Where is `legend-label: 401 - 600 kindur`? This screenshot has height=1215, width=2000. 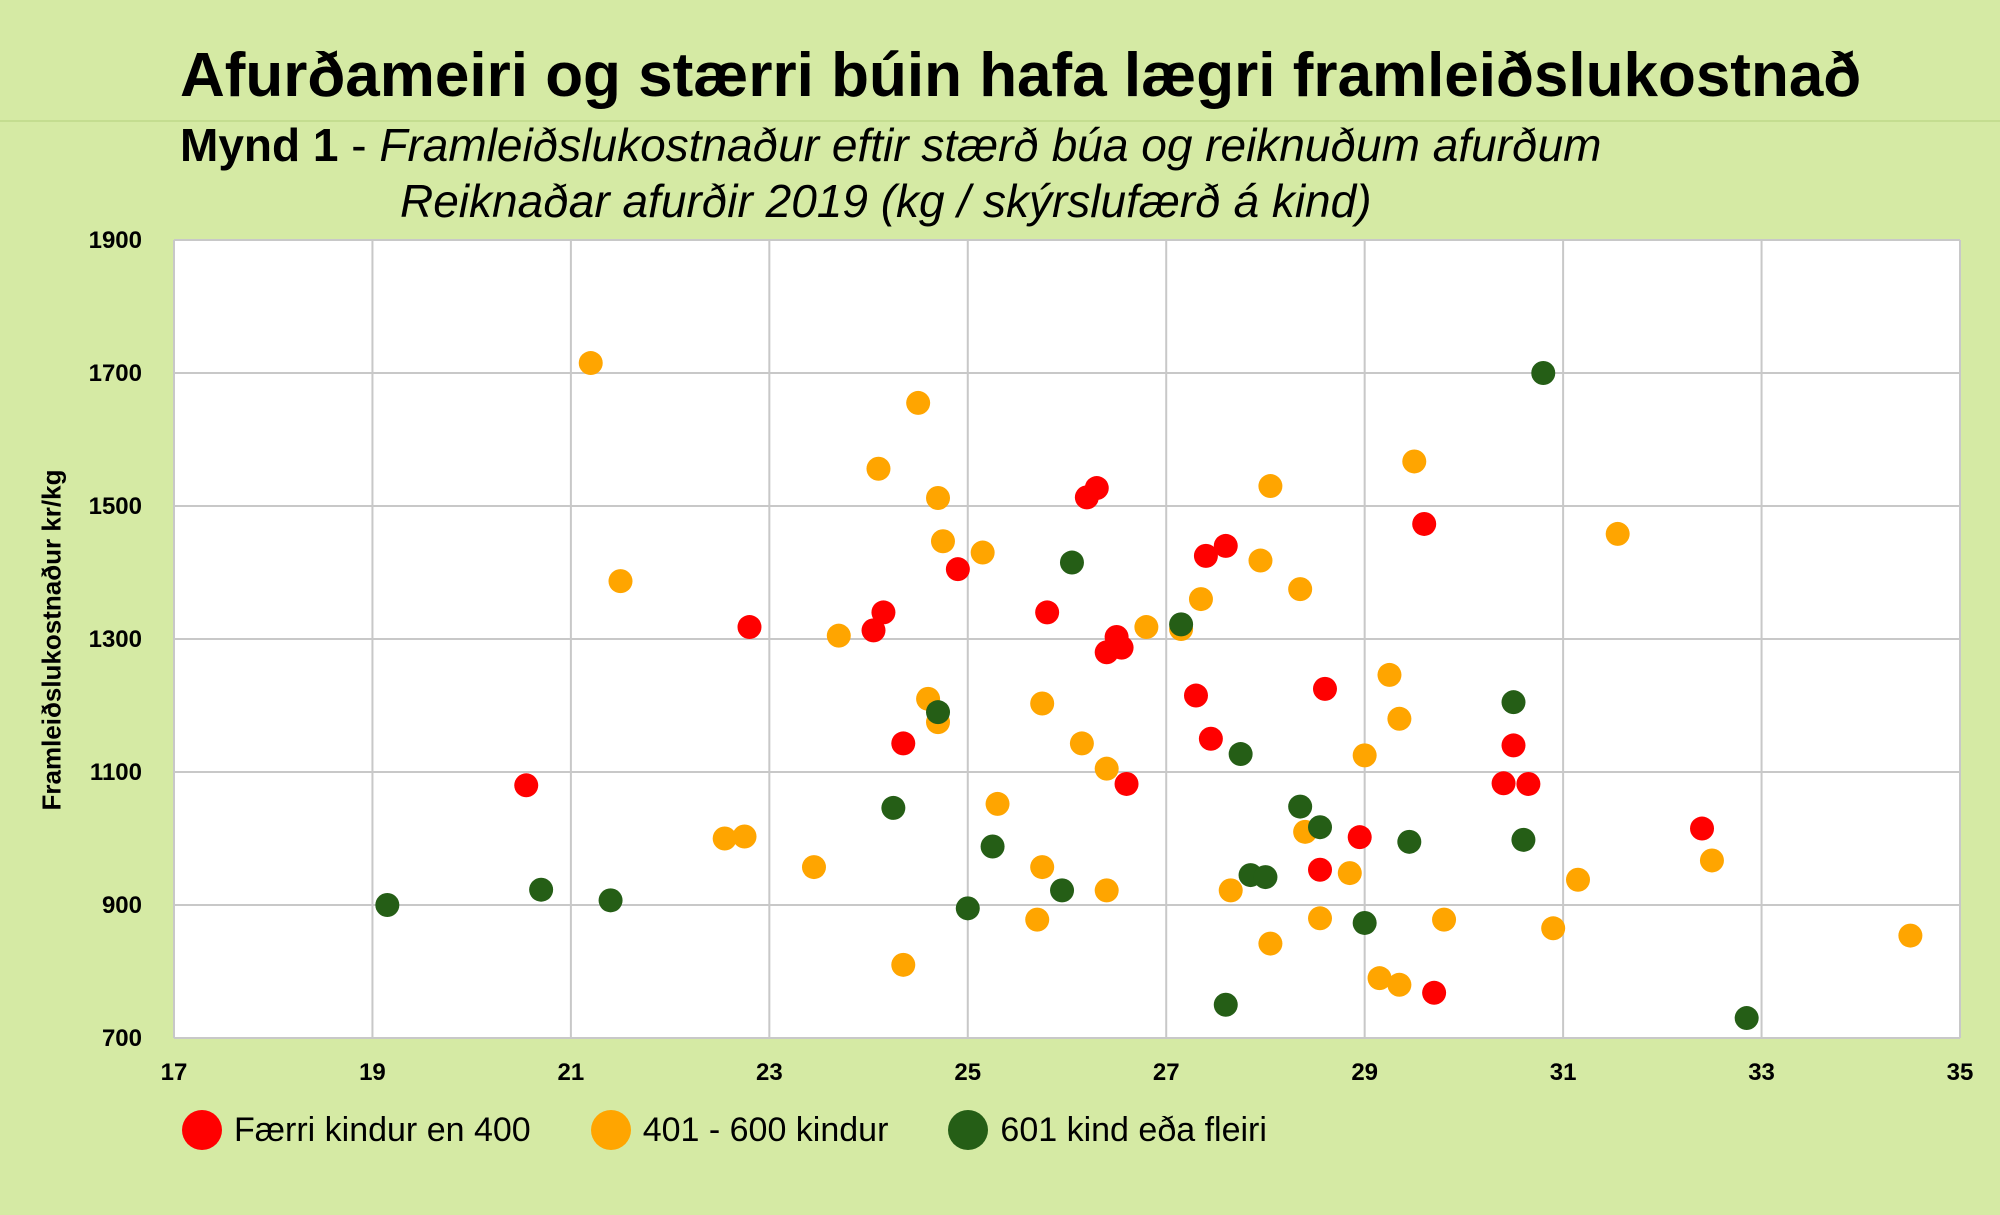
legend-label: 401 - 600 kindur is located at coordinates (765, 1129).